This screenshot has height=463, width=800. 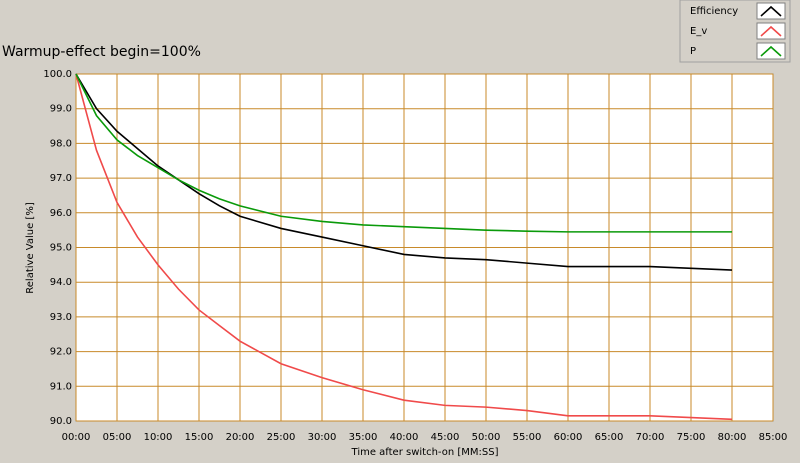 I want to click on y-tick-label: 92.0, so click(x=61, y=352).